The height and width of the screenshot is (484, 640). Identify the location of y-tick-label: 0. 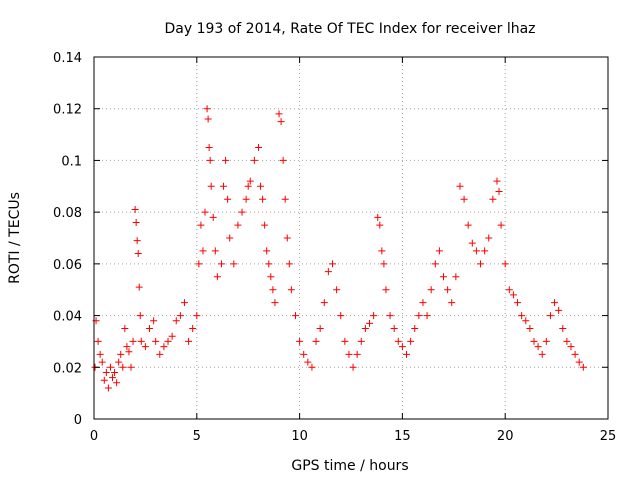
(78, 420).